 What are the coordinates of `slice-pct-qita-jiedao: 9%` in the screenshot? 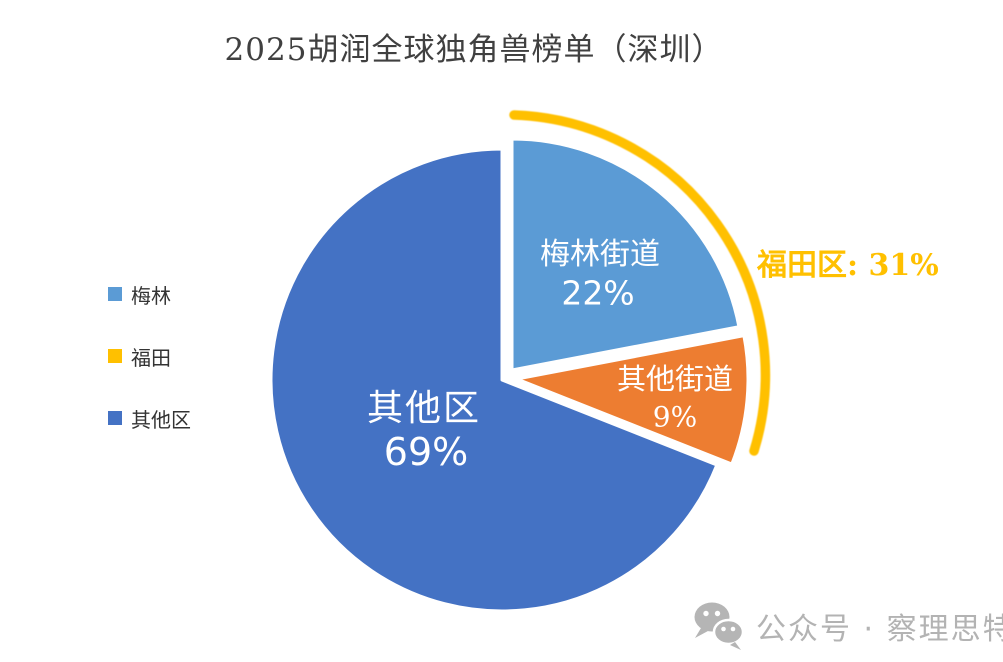 It's located at (675, 417).